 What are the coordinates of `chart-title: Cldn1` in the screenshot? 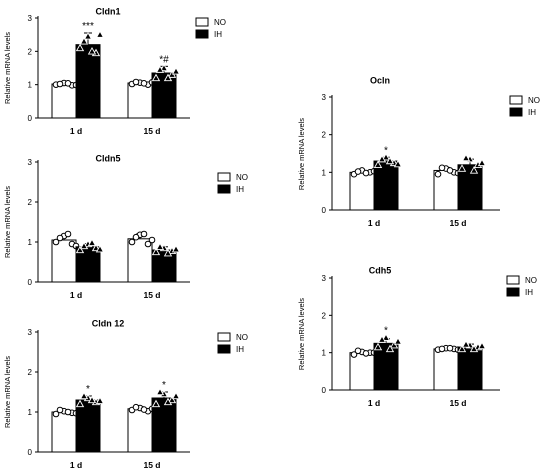 It's located at (107, 11).